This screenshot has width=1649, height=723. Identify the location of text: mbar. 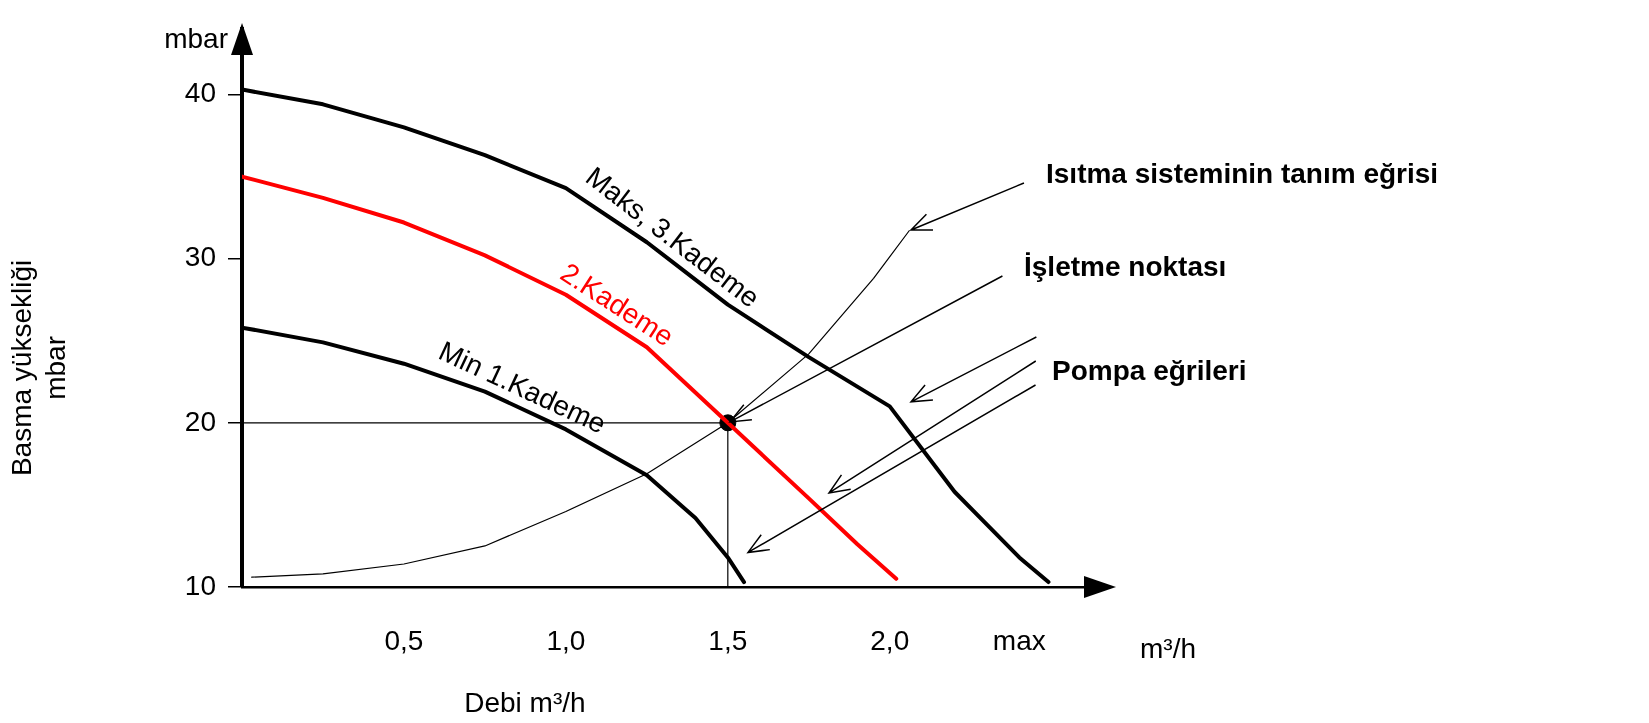
(196, 38).